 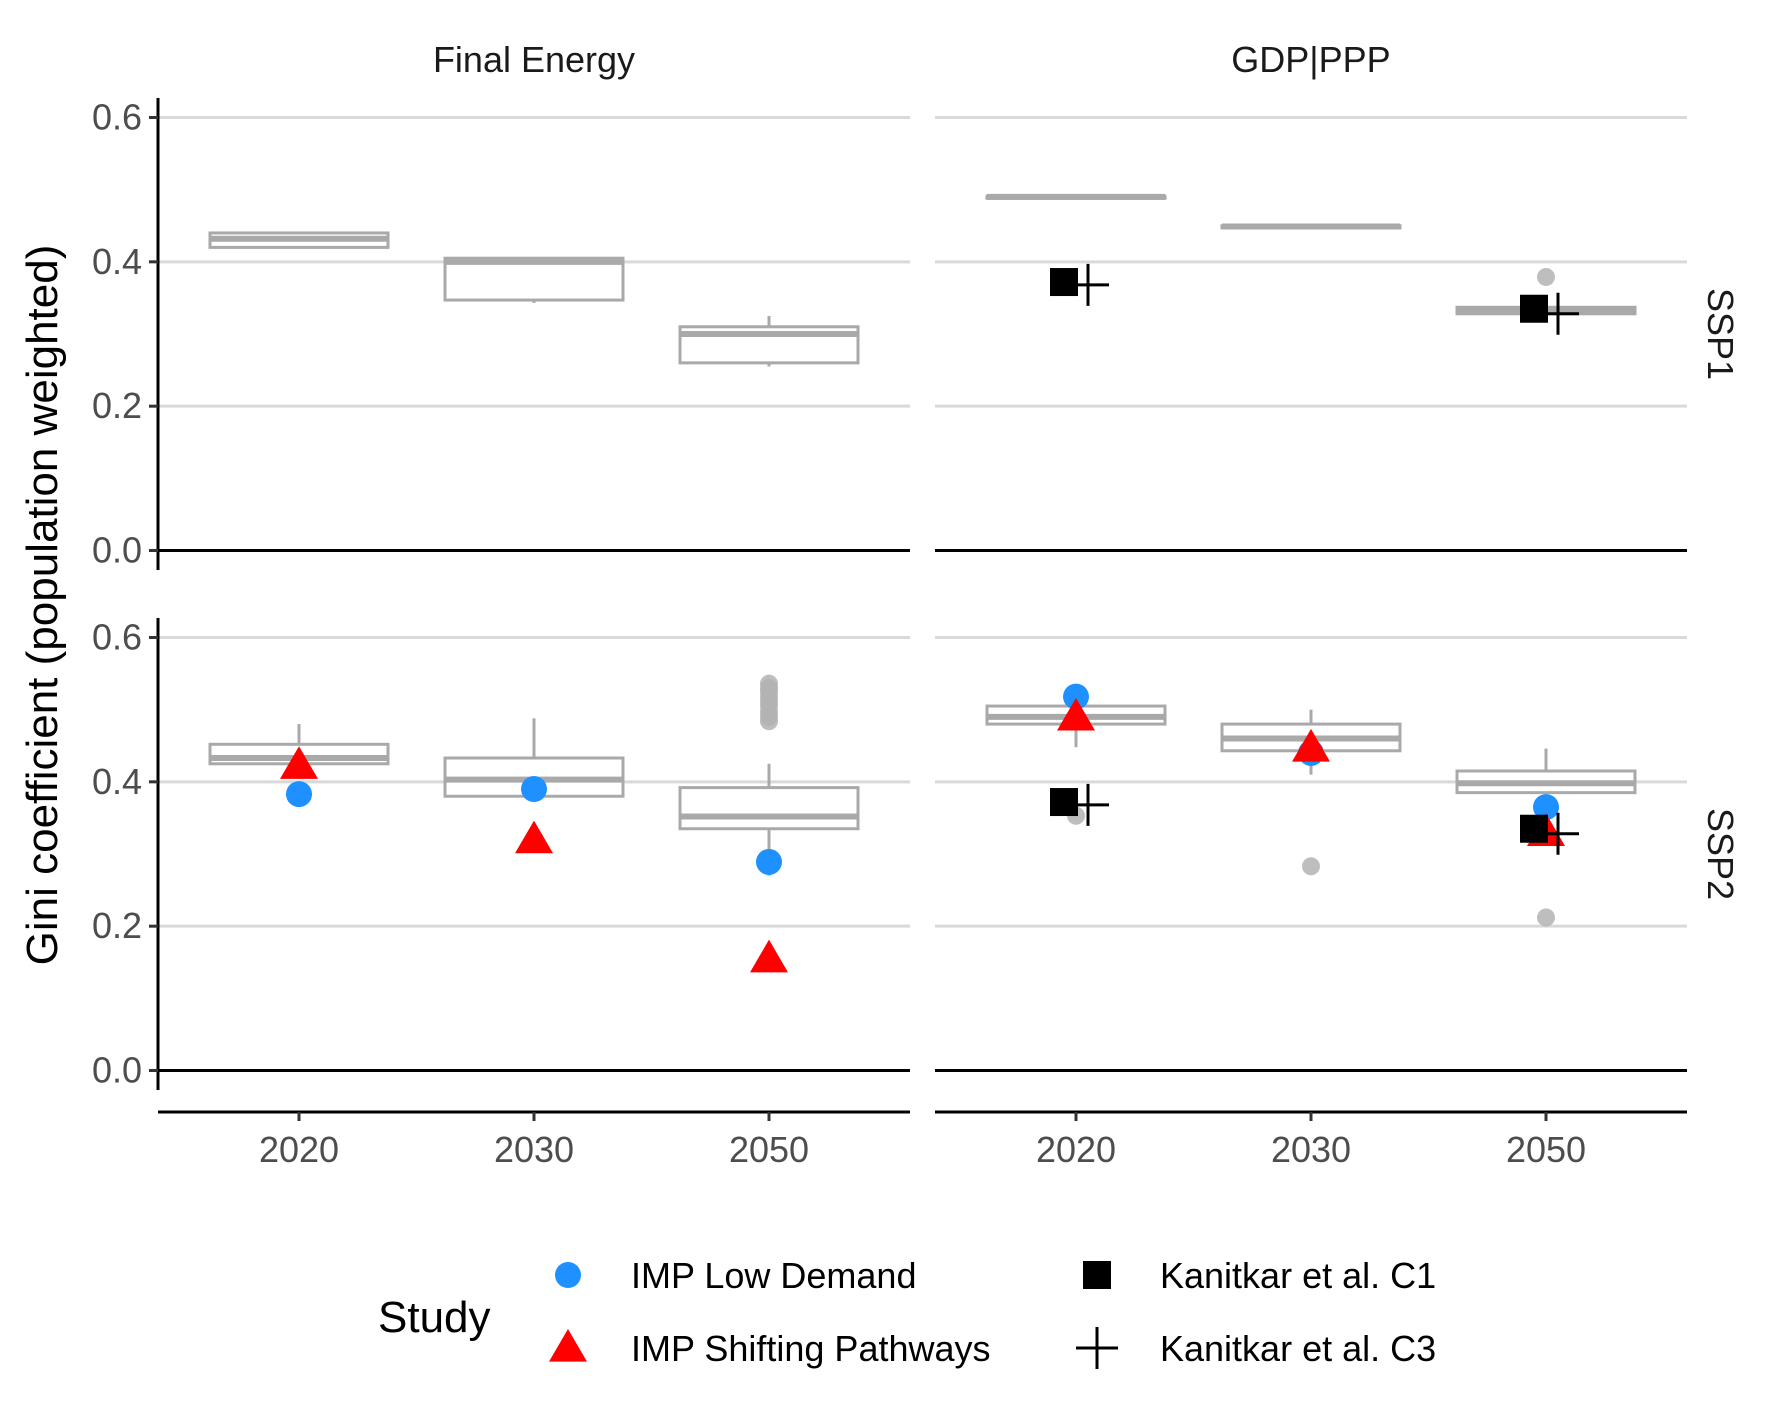 I want to click on row-strip-ssp2: SSP2, so click(x=1720, y=854).